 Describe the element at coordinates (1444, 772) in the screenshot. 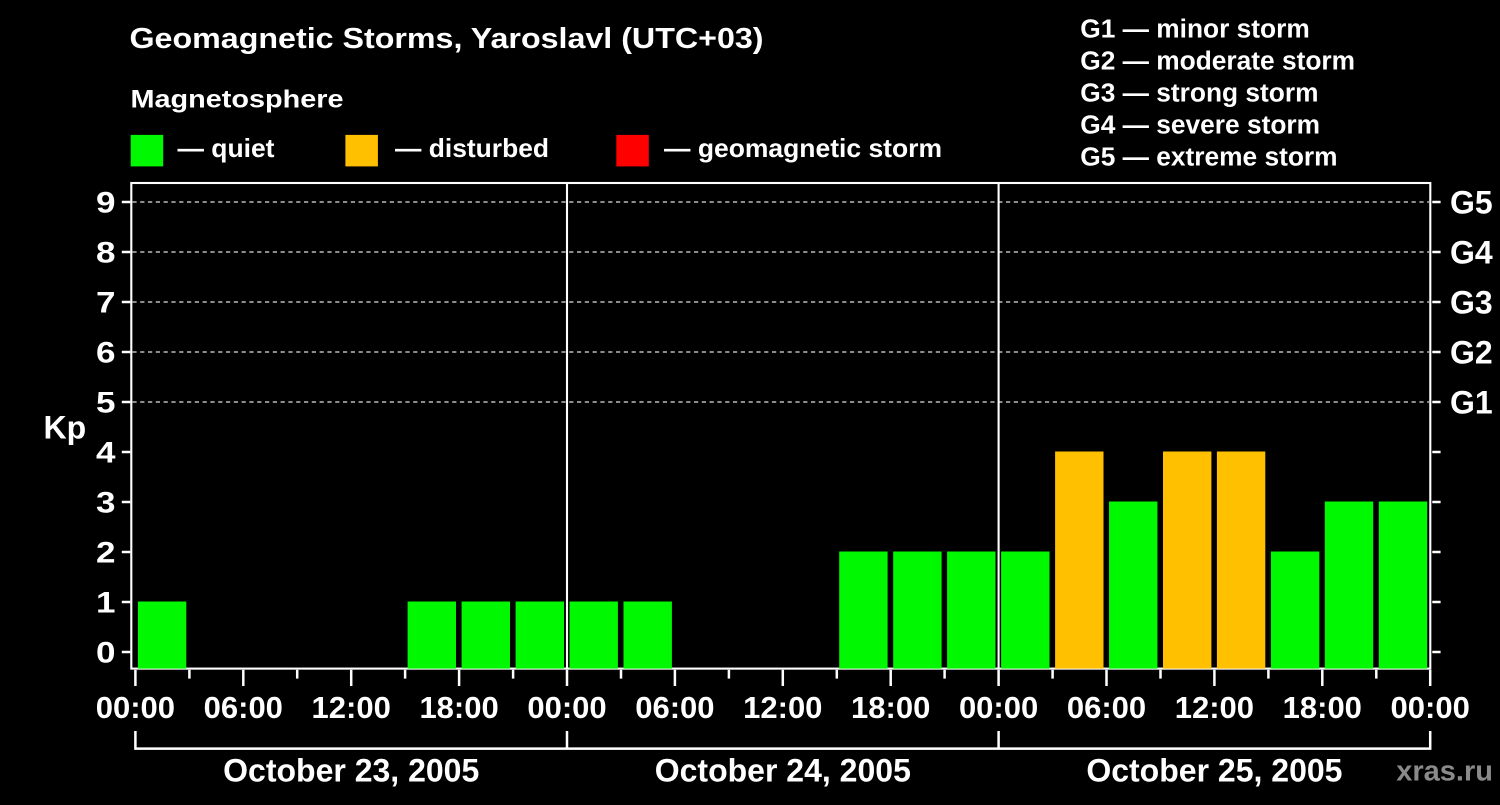

I see `svg-text: xras.ru` at that location.